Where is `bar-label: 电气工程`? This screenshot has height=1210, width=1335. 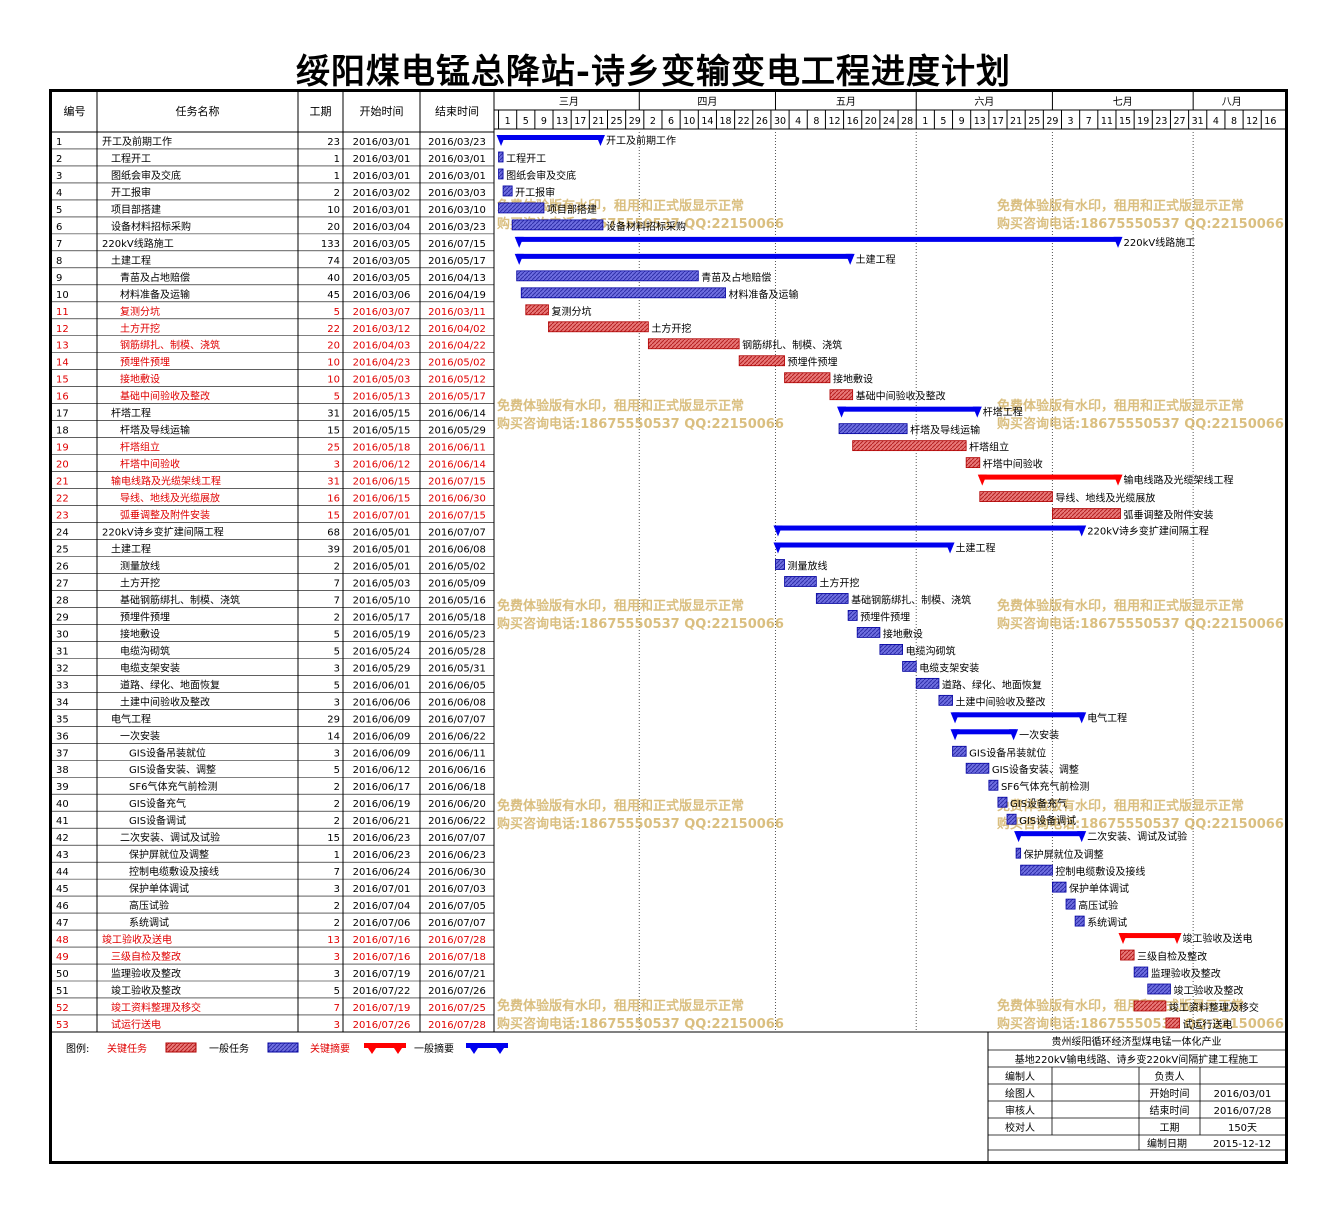
bar-label: 电气工程 is located at coordinates (1107, 717).